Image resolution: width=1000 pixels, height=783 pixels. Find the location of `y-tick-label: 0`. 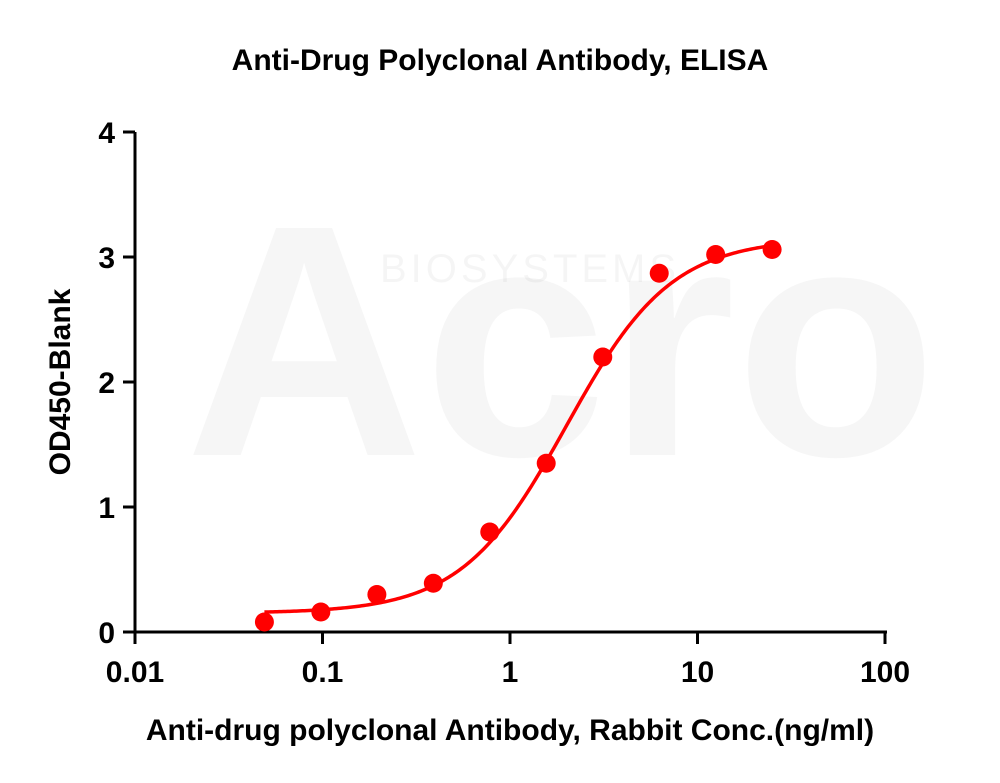

y-tick-label: 0 is located at coordinates (106, 633).